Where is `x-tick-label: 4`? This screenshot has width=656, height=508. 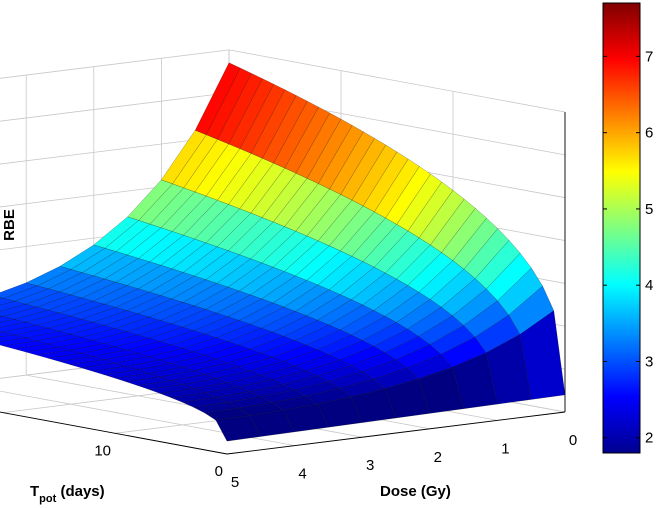 x-tick-label: 4 is located at coordinates (302, 474).